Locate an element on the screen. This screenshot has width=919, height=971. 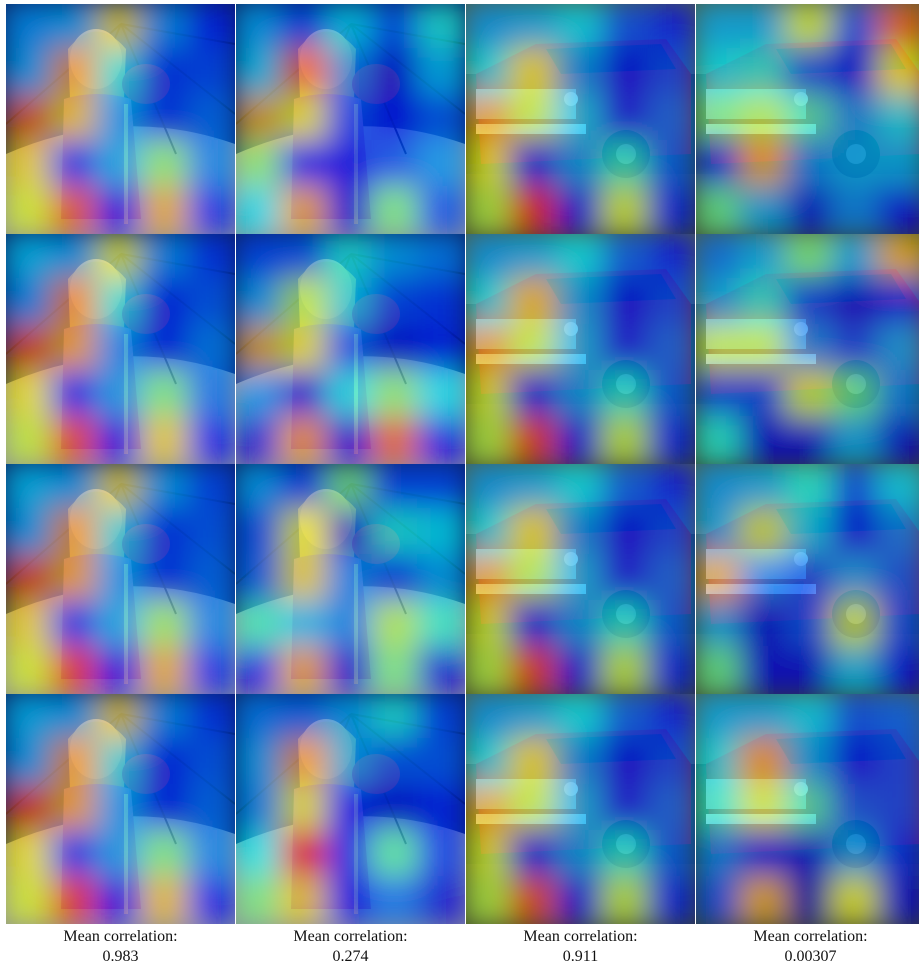
caption-value: 0.00307 is located at coordinates (810, 956).